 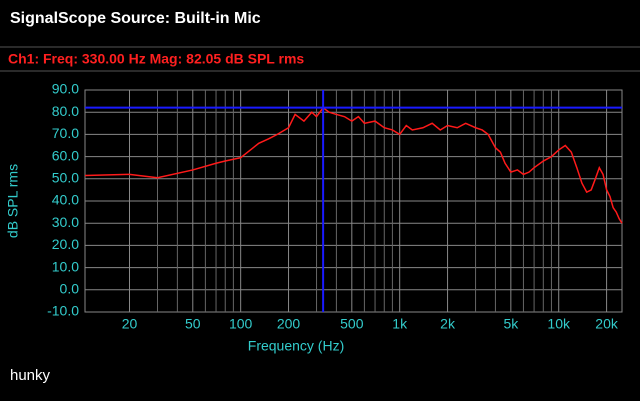 What do you see at coordinates (135, 18) in the screenshot?
I see `title: SignalScope Source: Built-in Mic` at bounding box center [135, 18].